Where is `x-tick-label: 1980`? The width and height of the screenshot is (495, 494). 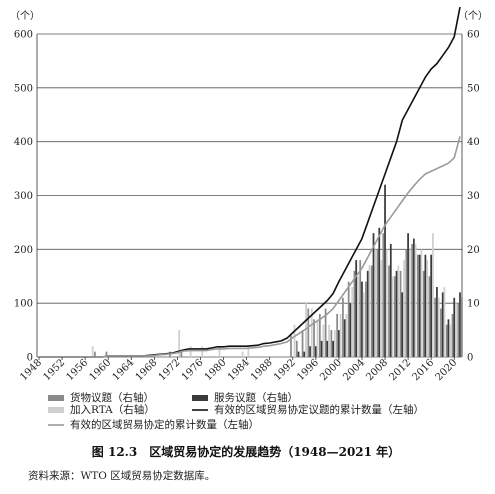 x-tick-label: 1980 is located at coordinates (216, 370).